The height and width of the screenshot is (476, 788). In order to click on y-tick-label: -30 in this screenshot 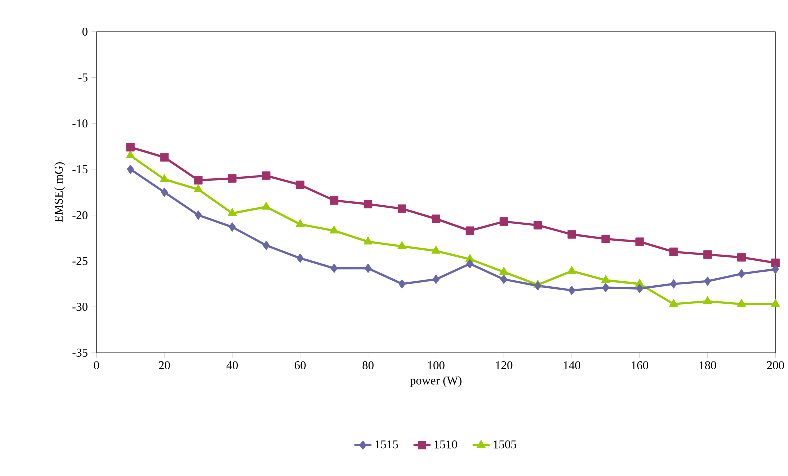, I will do `click(80, 307)`.